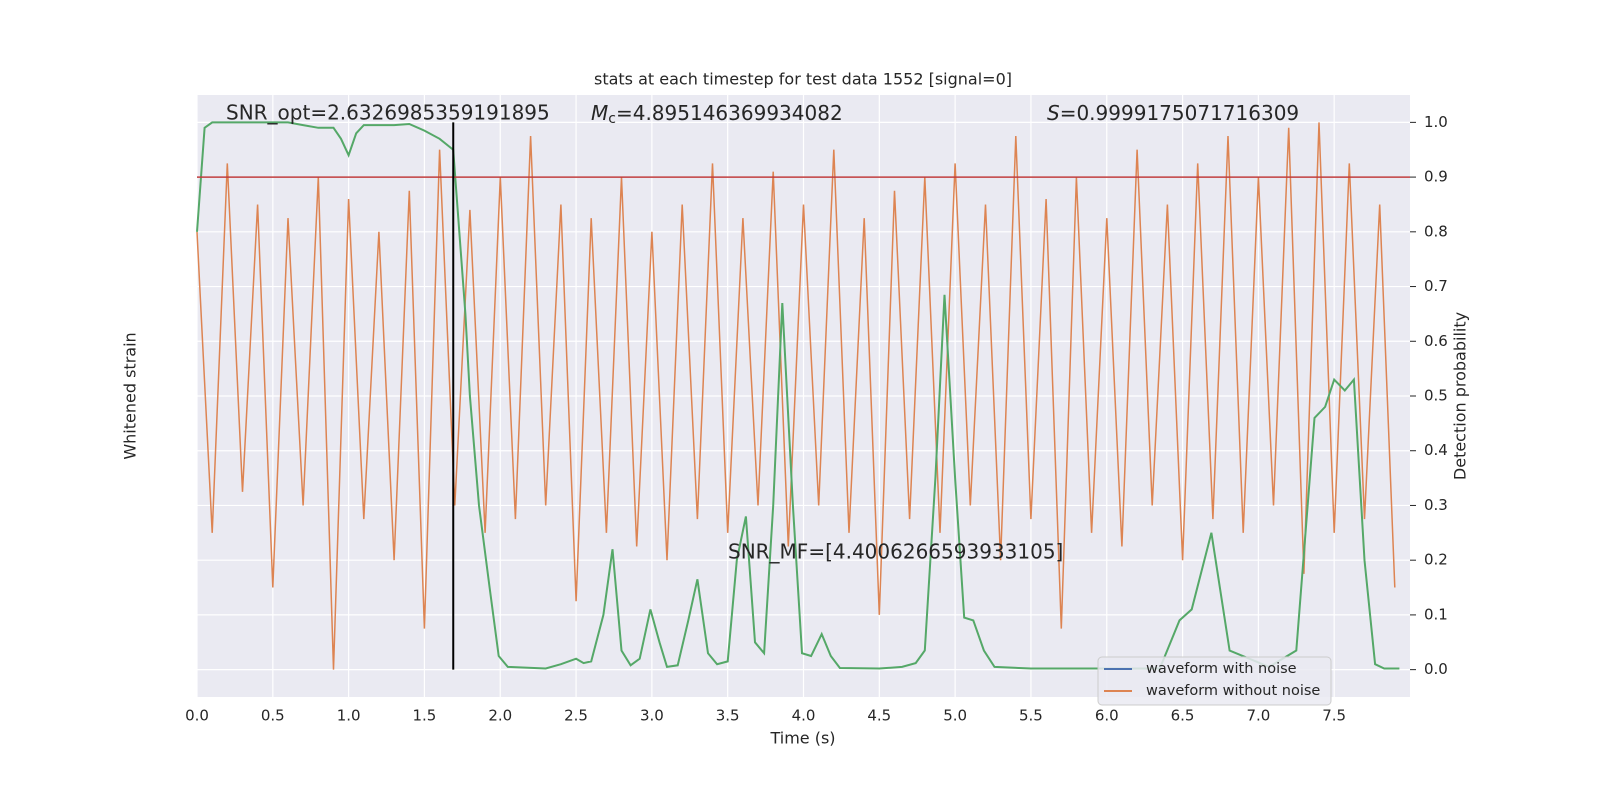 Image resolution: width=1600 pixels, height=800 pixels. What do you see at coordinates (1031, 716) in the screenshot?
I see `x-tick-label: 5.5` at bounding box center [1031, 716].